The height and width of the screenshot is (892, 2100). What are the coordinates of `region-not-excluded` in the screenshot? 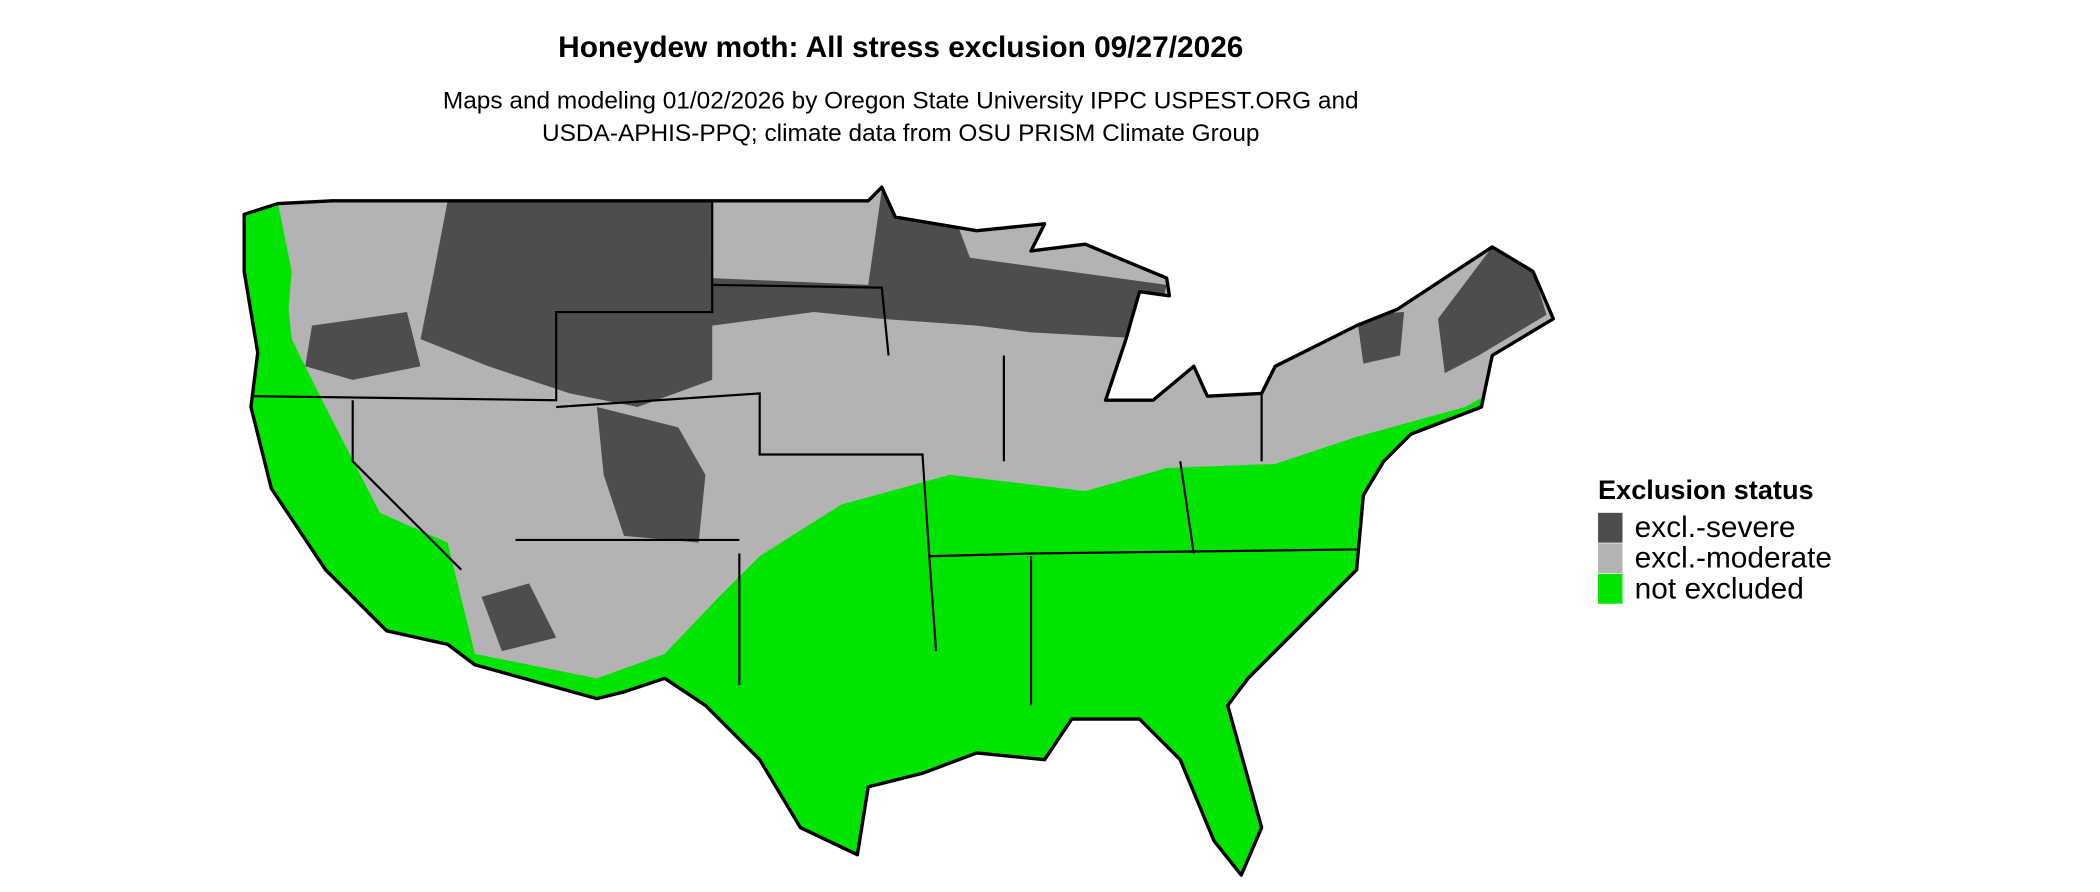 It's located at (346, 420).